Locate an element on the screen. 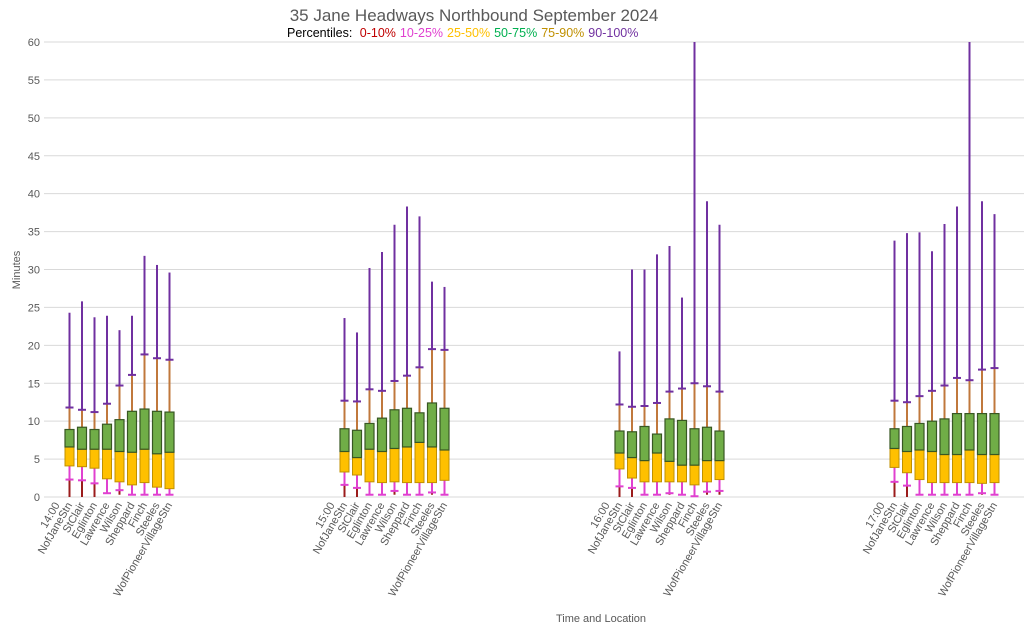 This screenshot has height=633, width=1024. x-axis-title: Time and Location is located at coordinates (601, 619).